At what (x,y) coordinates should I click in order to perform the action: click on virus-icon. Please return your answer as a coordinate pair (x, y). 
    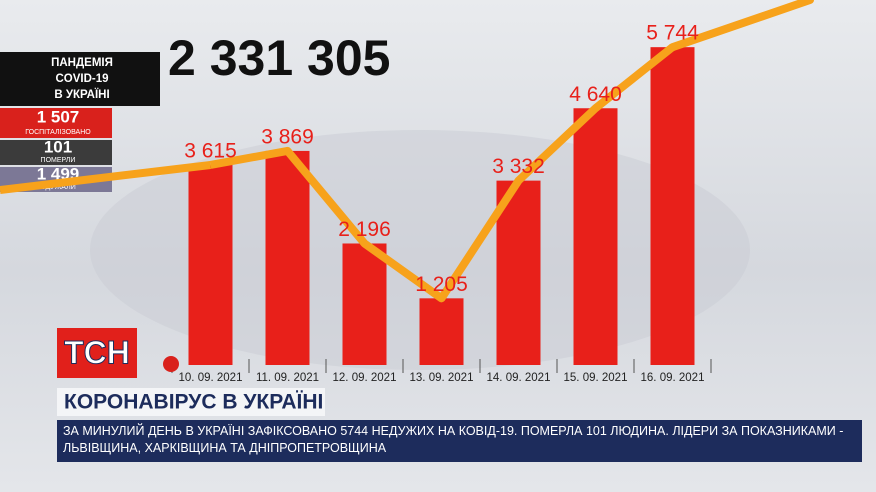
    Looking at the image, I should click on (171, 364).